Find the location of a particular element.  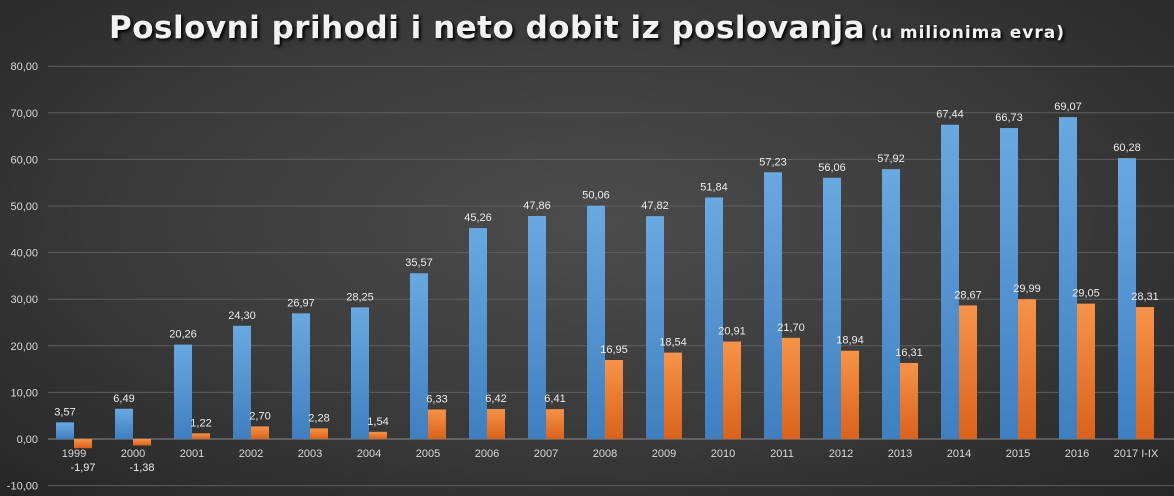

y-tick-label: 70,00 is located at coordinates (24, 114).